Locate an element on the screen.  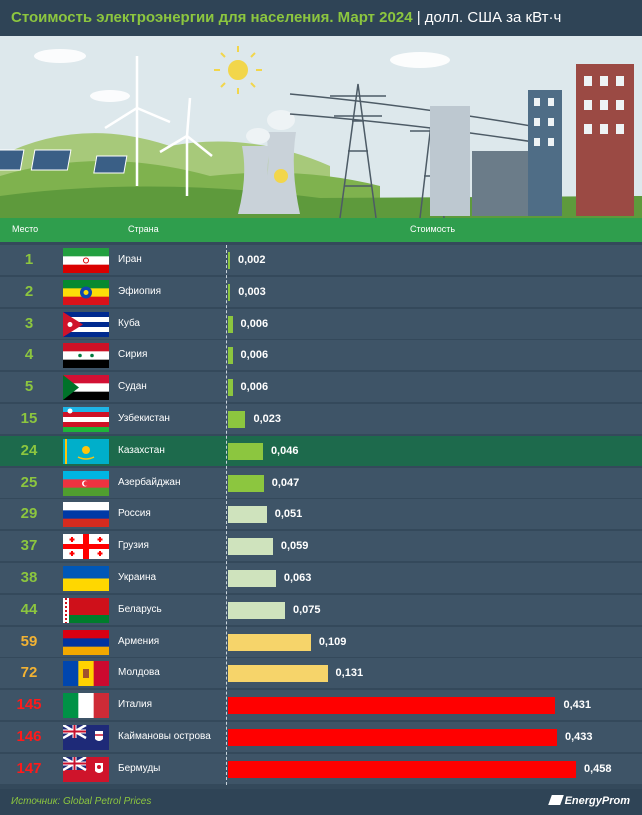
chart-row: 59 Армения 0,109 is located at coordinates (321, 641).